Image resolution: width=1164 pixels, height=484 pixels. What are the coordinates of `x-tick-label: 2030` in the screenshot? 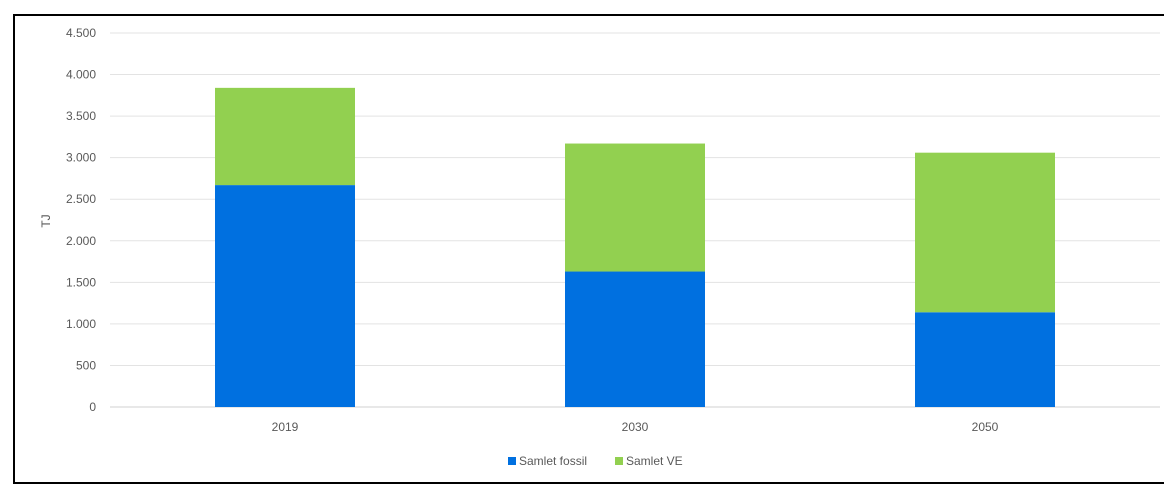 It's located at (635, 427).